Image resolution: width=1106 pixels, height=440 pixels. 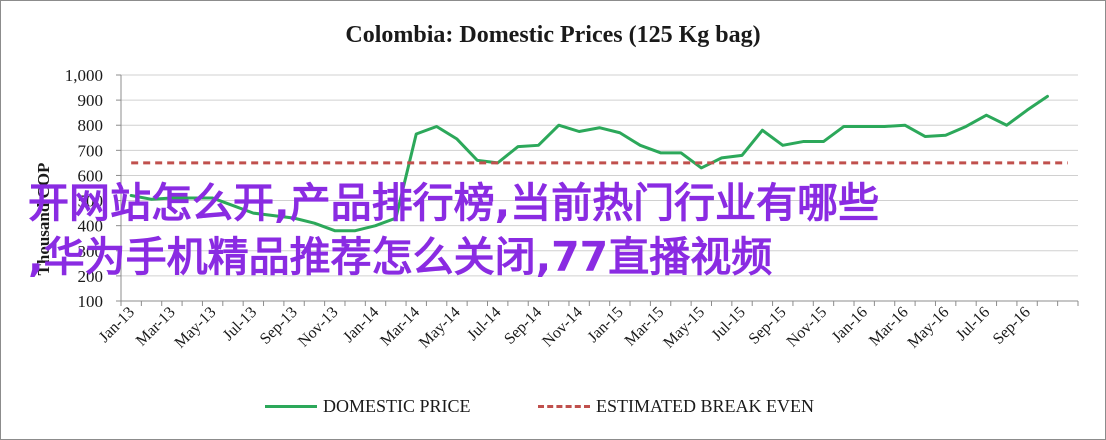 I want to click on x-tick-label: Sep-13, so click(x=279, y=326).